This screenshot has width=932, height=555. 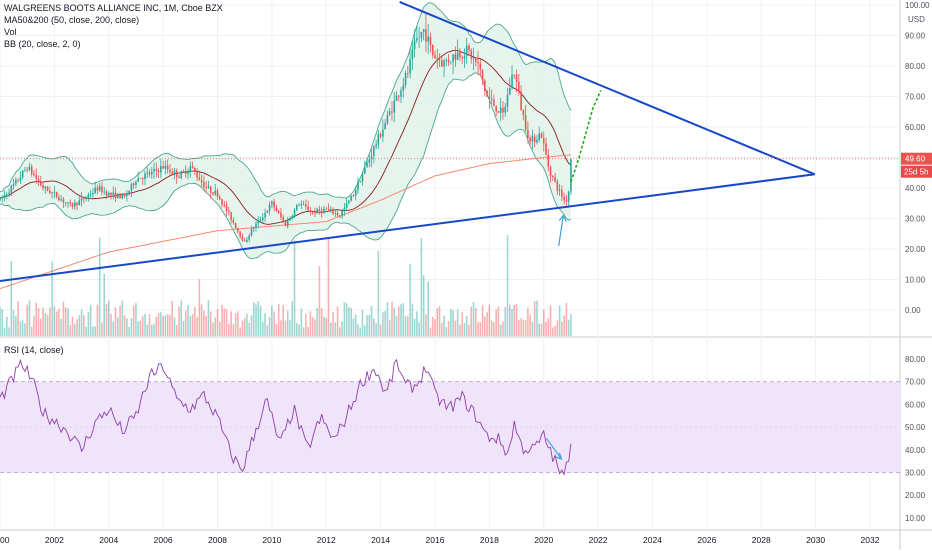 I want to click on time-tick-label: 2000, so click(x=5, y=540).